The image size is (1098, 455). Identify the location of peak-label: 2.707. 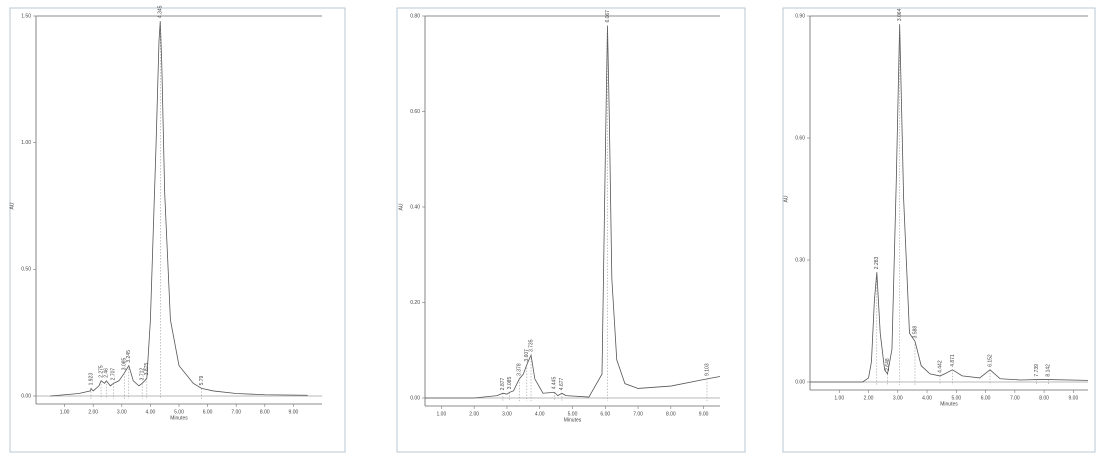
(114, 374).